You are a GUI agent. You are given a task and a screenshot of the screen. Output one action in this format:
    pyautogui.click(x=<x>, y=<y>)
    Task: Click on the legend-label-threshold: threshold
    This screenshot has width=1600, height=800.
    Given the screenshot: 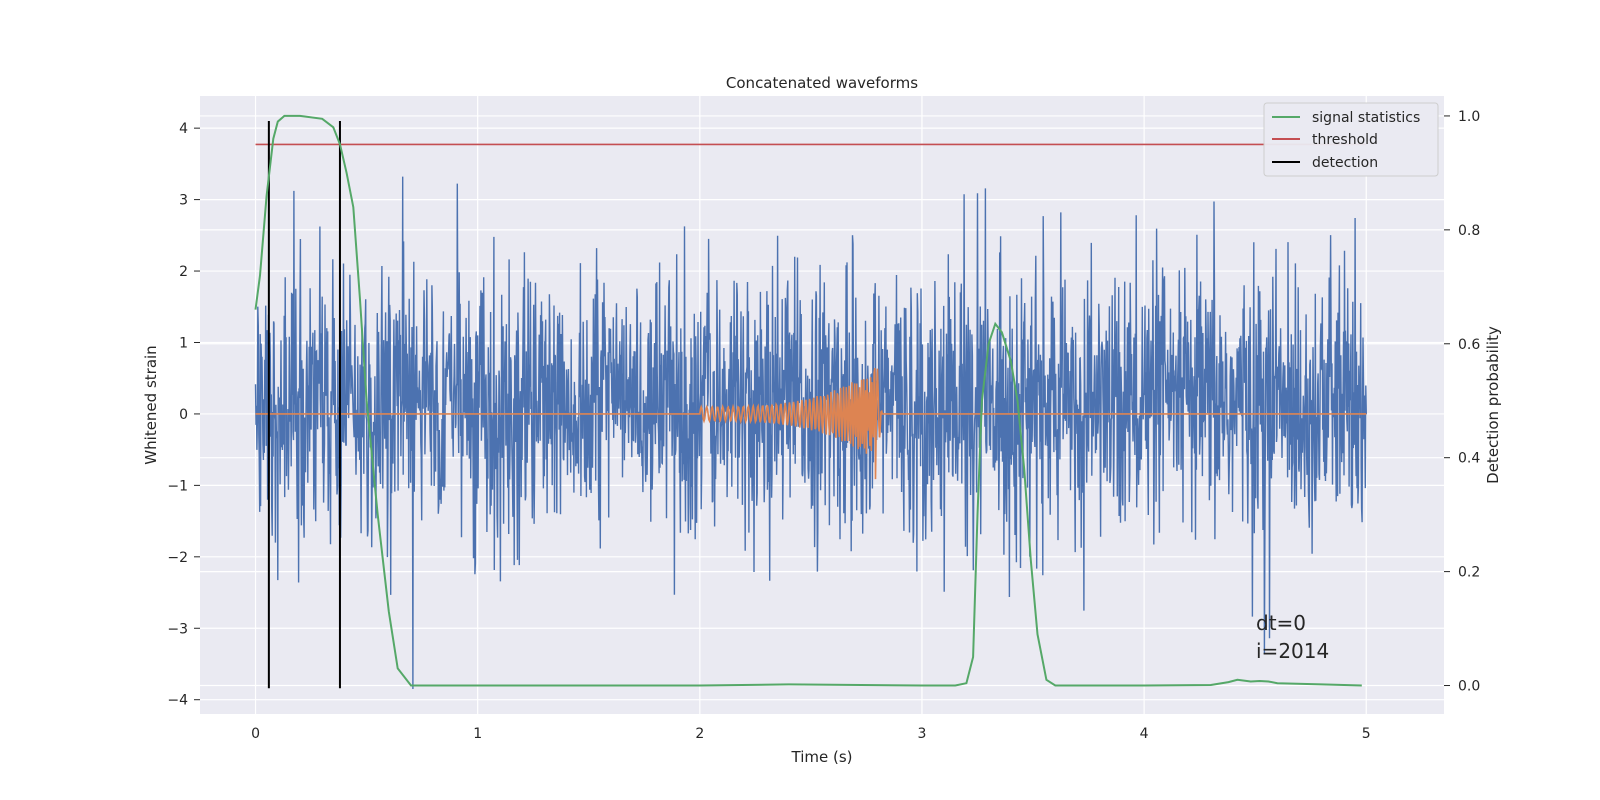 What is the action you would take?
    pyautogui.click(x=1345, y=140)
    